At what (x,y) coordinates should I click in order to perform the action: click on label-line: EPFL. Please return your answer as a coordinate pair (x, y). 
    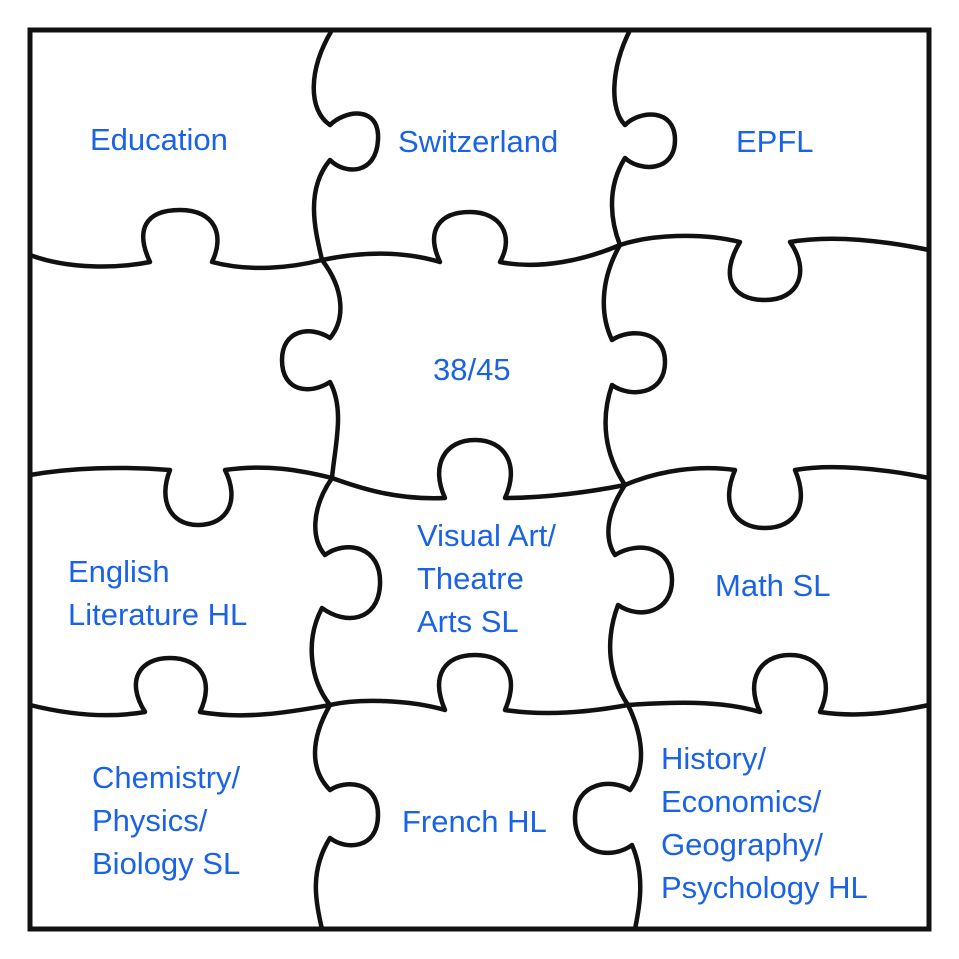
    Looking at the image, I should click on (775, 141).